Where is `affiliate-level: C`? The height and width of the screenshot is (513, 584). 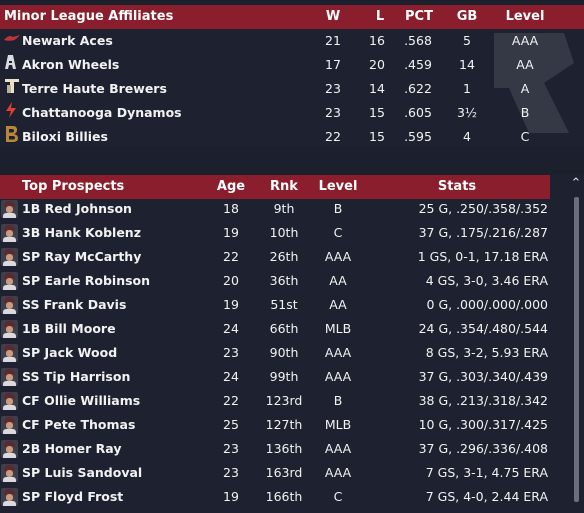
affiliate-level: C is located at coordinates (525, 136).